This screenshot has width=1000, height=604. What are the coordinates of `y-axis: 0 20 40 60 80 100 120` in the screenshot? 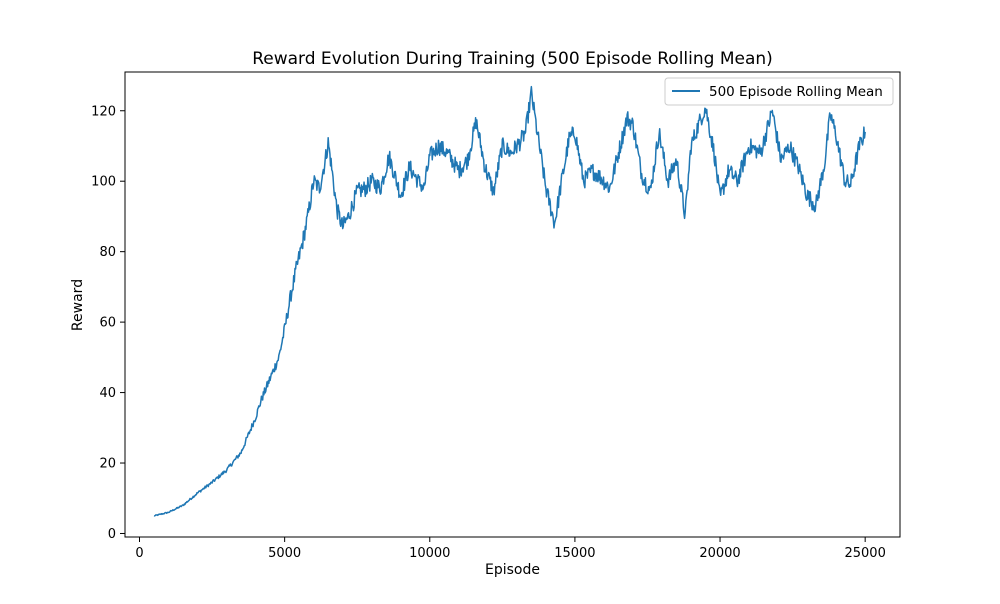 It's located at (108, 323).